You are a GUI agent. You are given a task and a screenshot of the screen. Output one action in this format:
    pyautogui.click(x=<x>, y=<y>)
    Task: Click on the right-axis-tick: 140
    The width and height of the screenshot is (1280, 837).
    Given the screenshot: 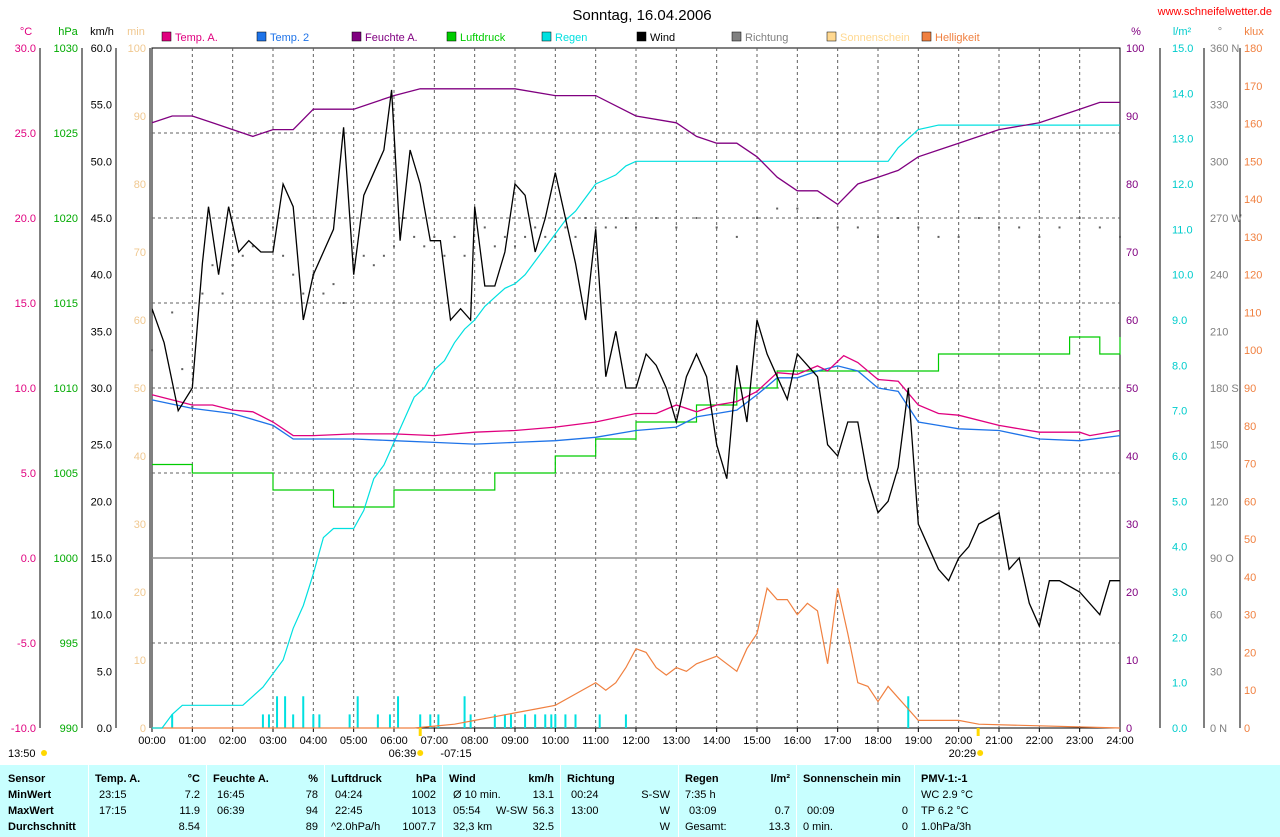 What is the action you would take?
    pyautogui.click(x=1253, y=200)
    